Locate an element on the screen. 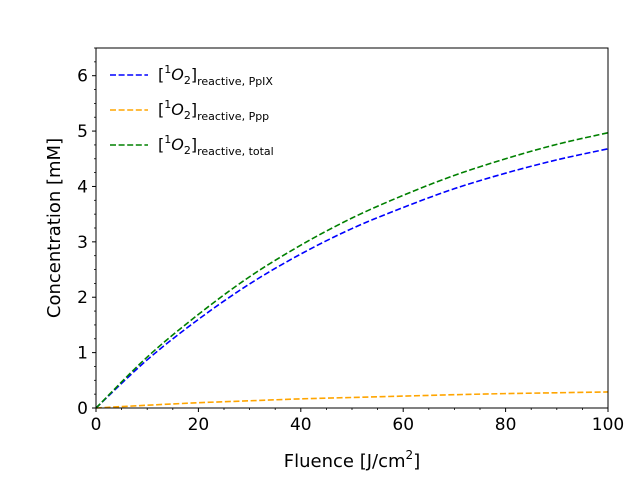 The image size is (640, 480). x-axis-label: Fluence [J/cm2] is located at coordinates (352, 460).